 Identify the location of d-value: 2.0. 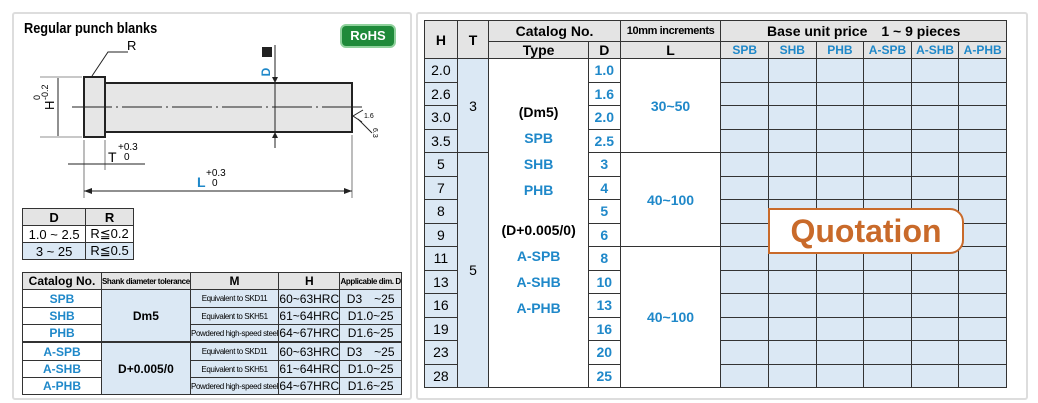
(604, 117).